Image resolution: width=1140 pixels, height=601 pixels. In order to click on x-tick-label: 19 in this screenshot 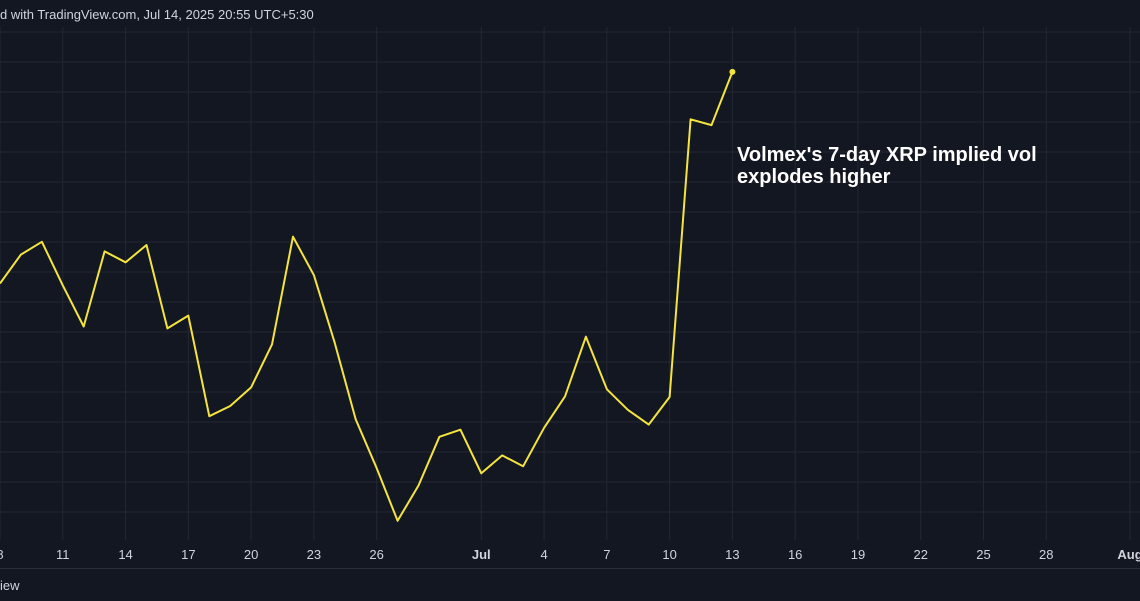, I will do `click(858, 554)`.